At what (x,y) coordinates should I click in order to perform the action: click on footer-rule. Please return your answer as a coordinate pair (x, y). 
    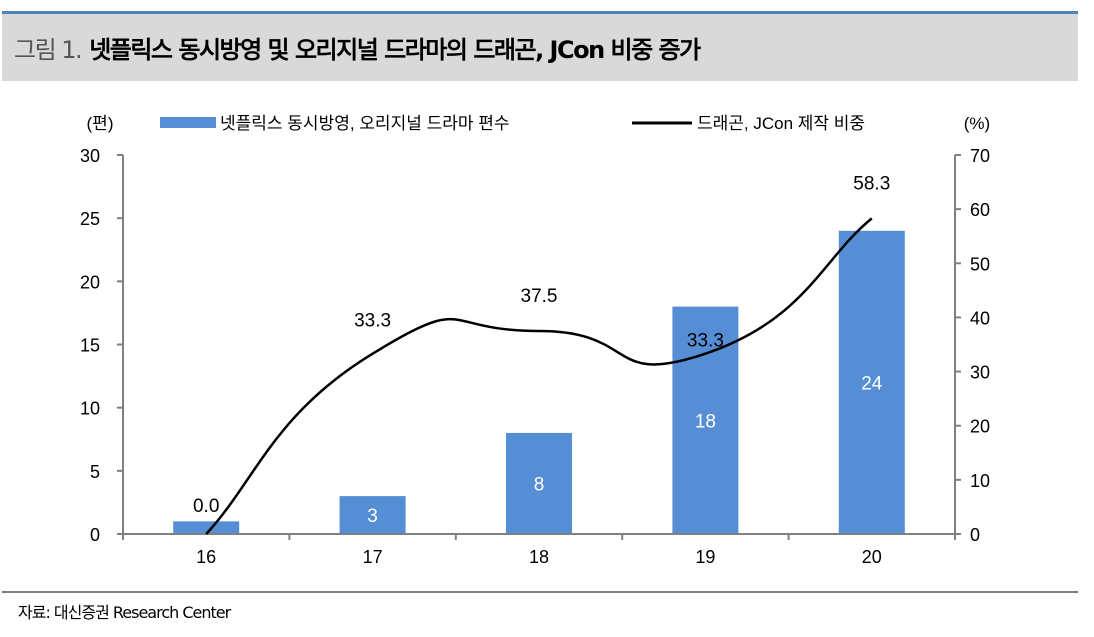
    Looking at the image, I should click on (540, 592).